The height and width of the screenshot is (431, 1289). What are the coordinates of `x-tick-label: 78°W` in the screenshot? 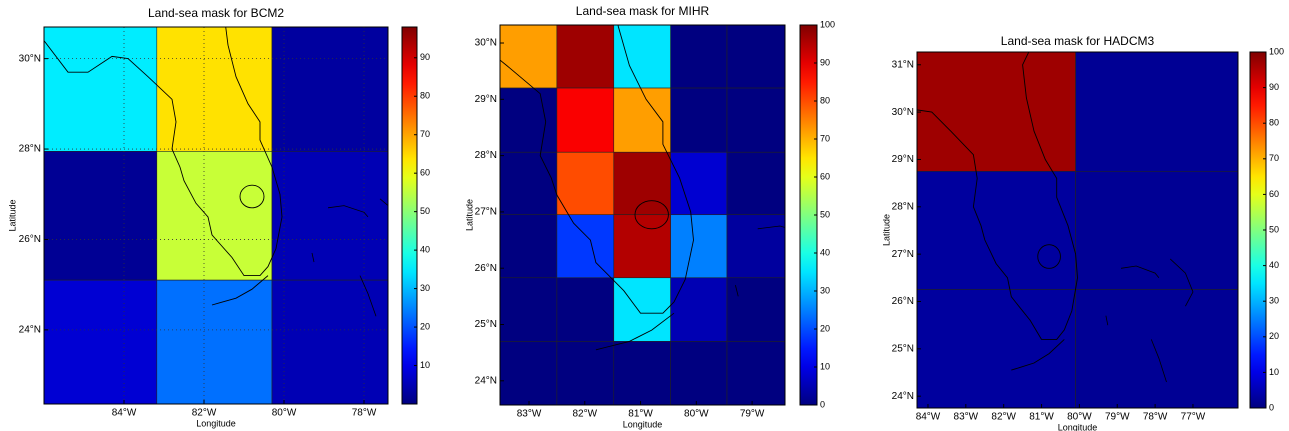 It's located at (364, 413).